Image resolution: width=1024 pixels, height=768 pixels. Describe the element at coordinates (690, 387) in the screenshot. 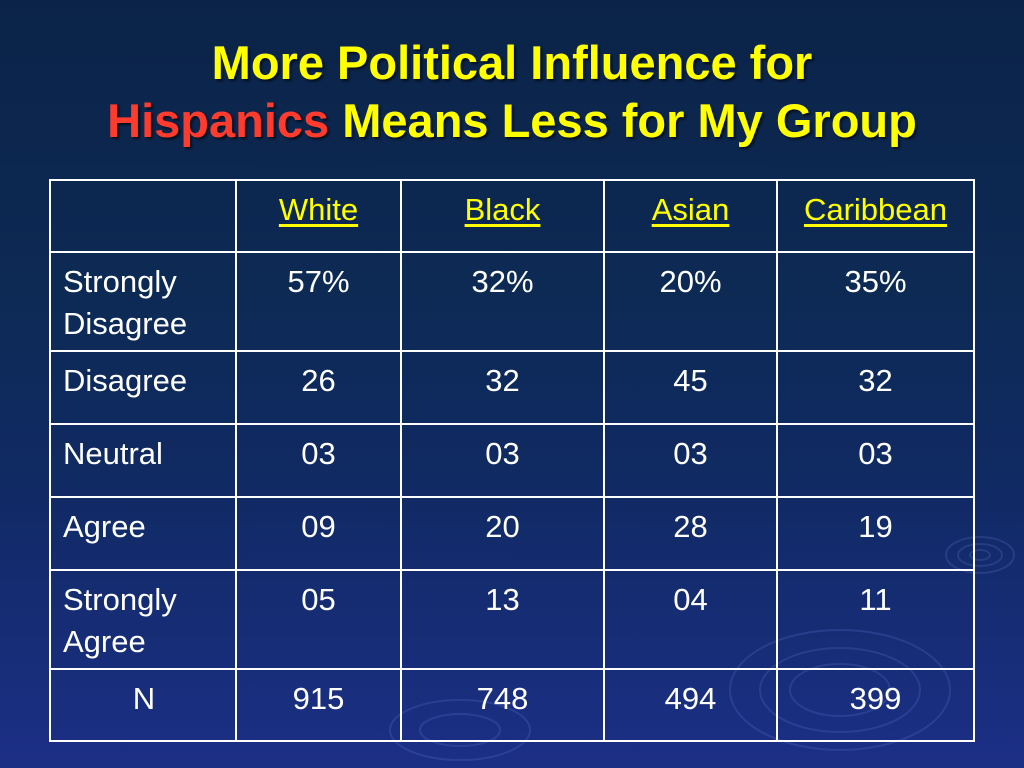

I see `table-cell: 45` at that location.